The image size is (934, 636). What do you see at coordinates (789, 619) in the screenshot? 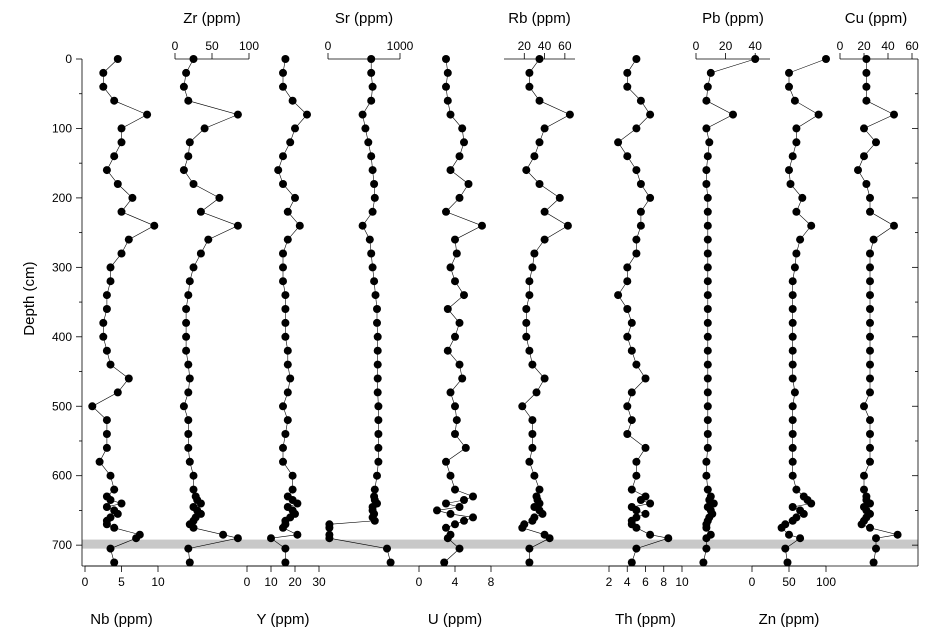
I see `panel-axis-label: Zn (ppm)` at bounding box center [789, 619].